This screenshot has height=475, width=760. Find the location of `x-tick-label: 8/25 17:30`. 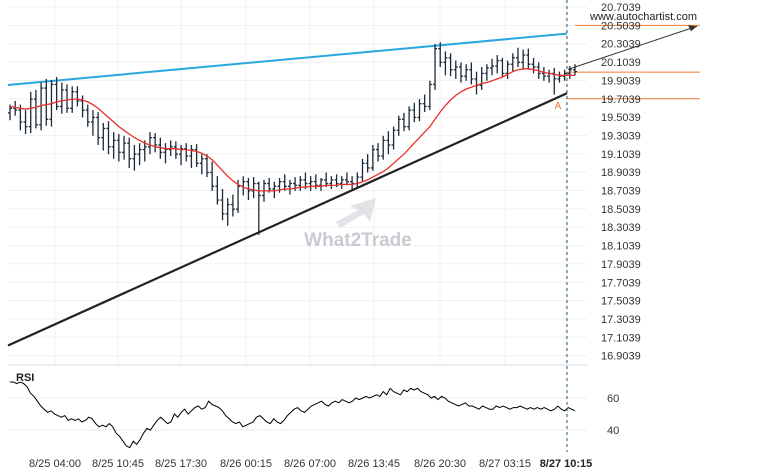

x-tick-label: 8/25 17:30 is located at coordinates (181, 464).